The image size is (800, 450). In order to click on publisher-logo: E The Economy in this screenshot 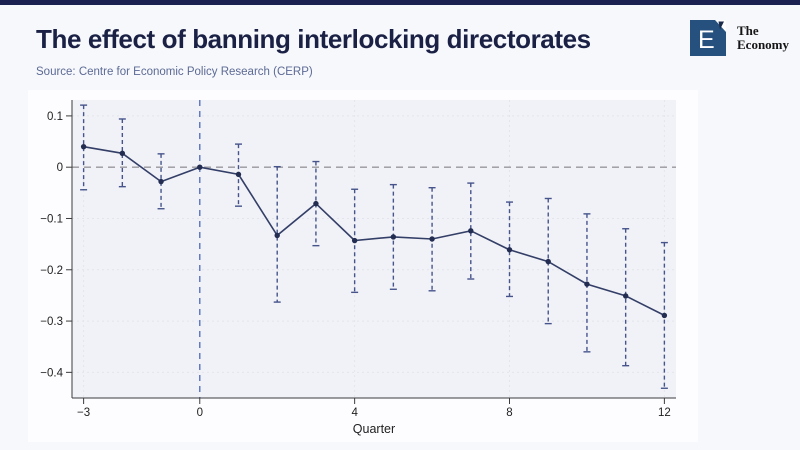, I will do `click(739, 39)`.